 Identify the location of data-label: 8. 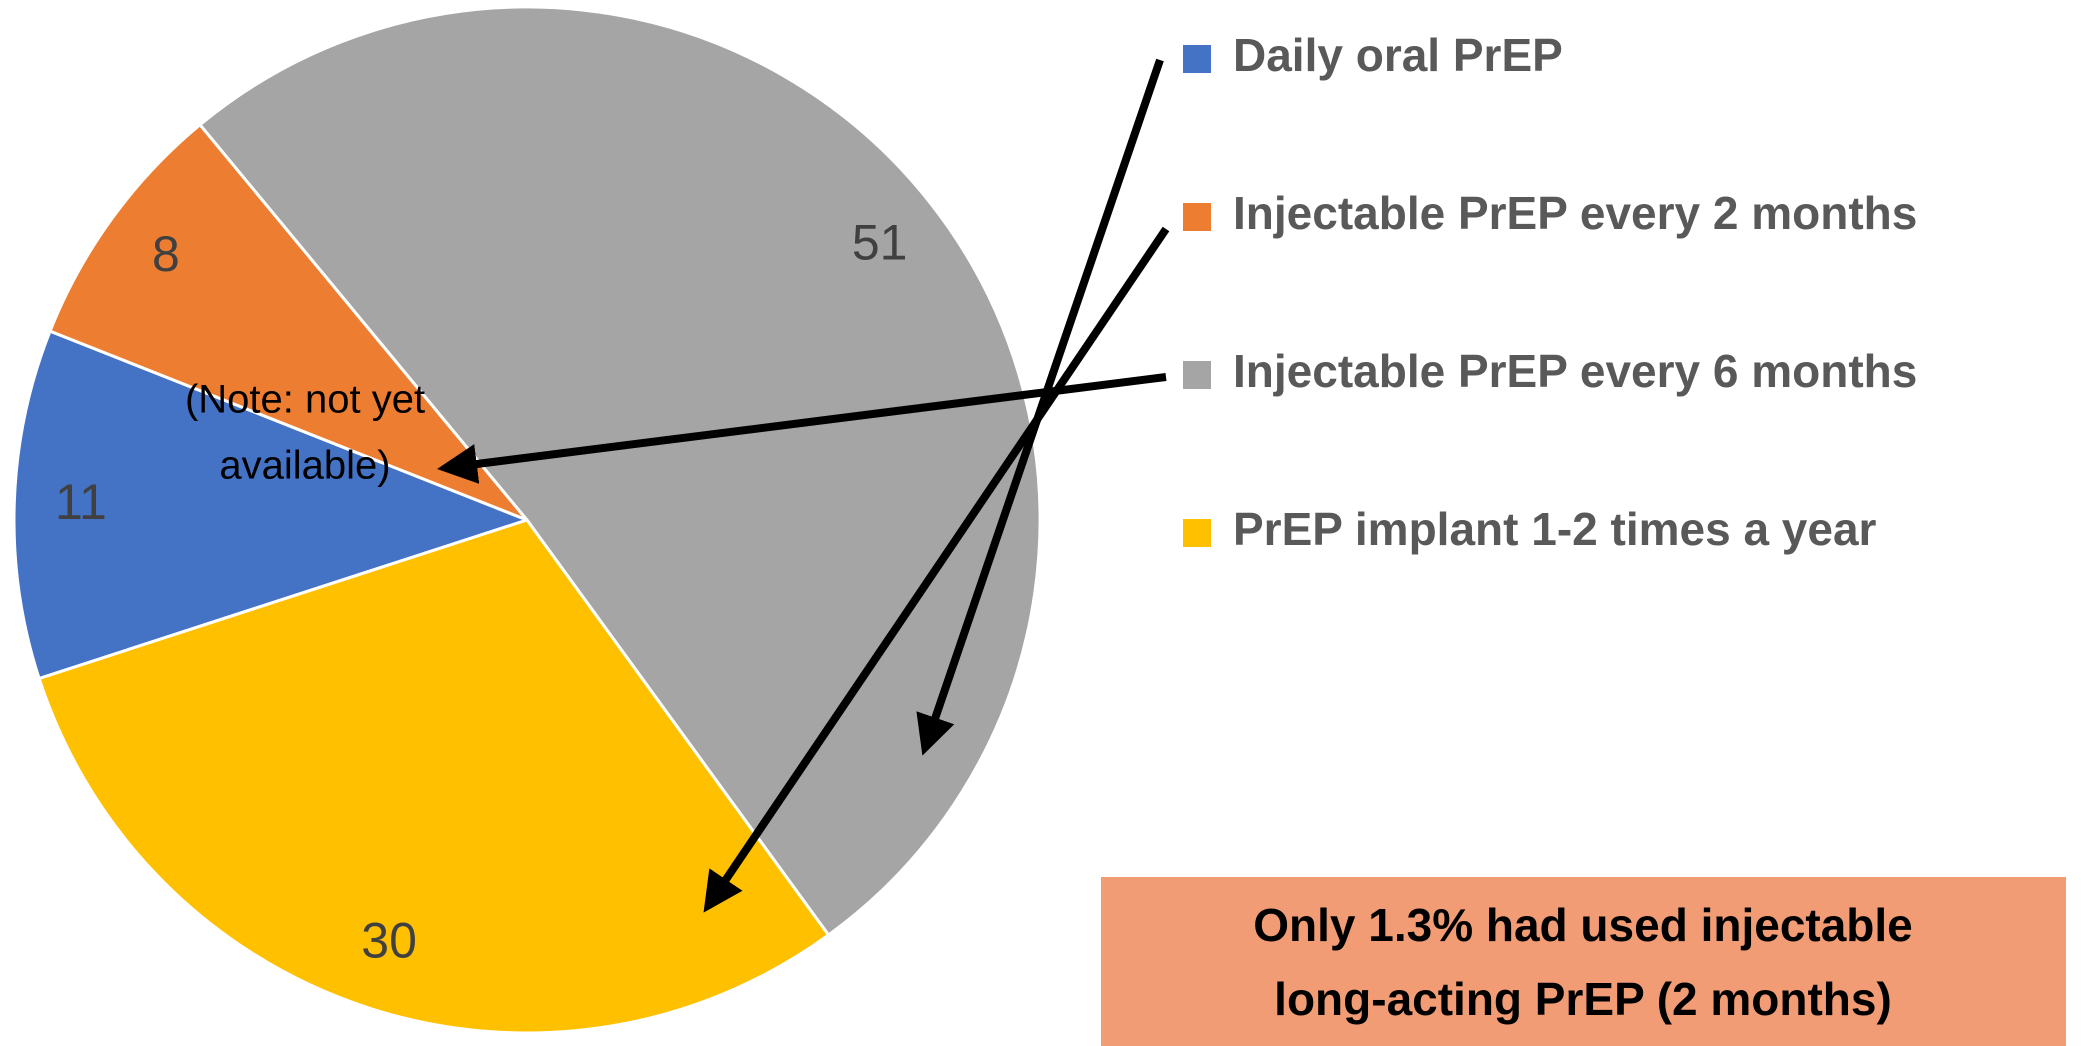
(166, 254).